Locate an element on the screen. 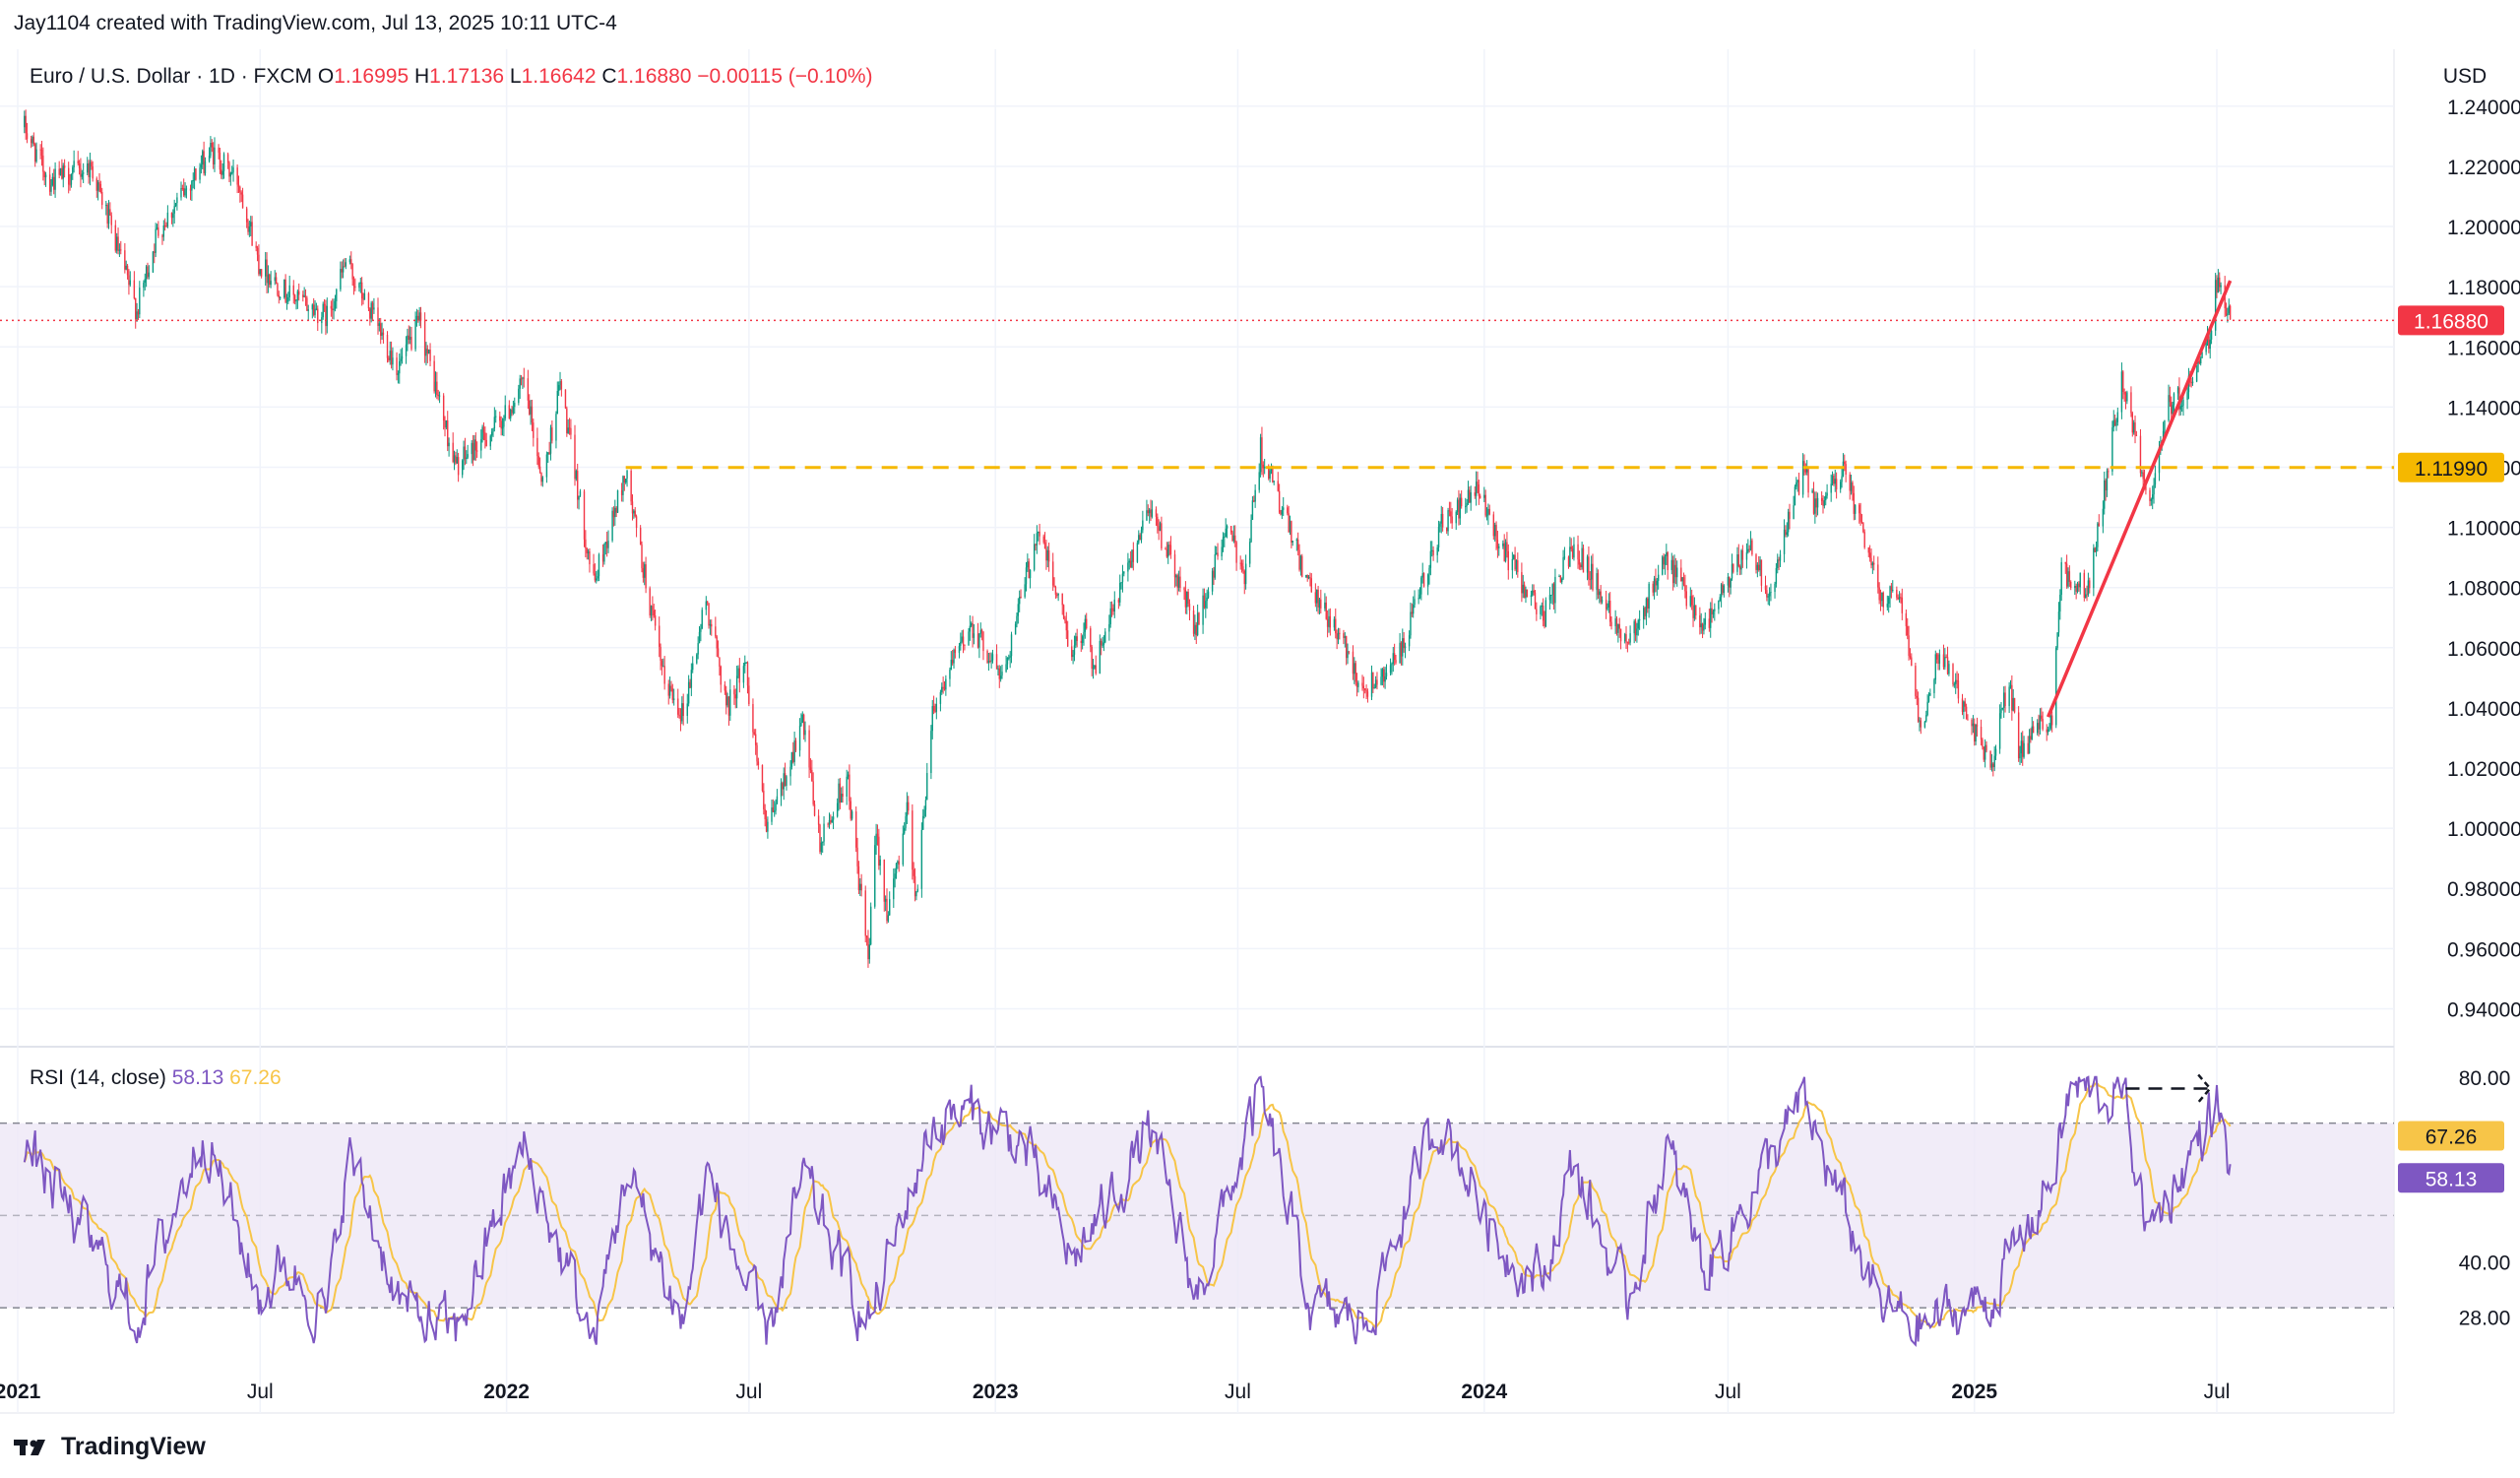  price-tick-label: 1.14000 is located at coordinates (2483, 408).